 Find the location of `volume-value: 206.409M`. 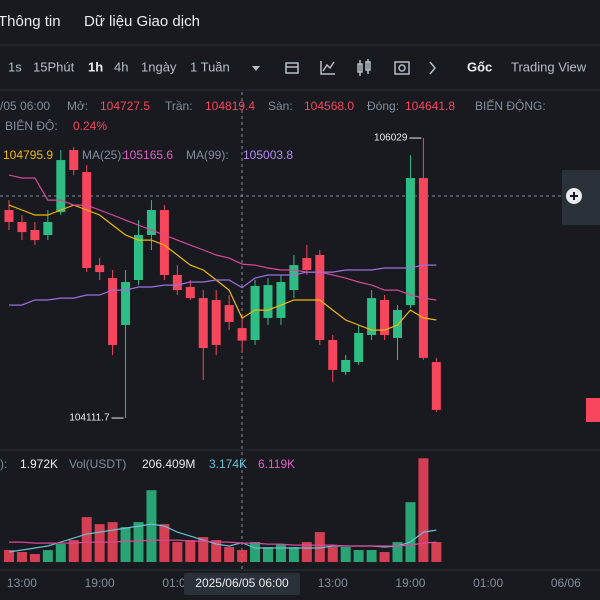

volume-value: 206.409M is located at coordinates (168, 464).